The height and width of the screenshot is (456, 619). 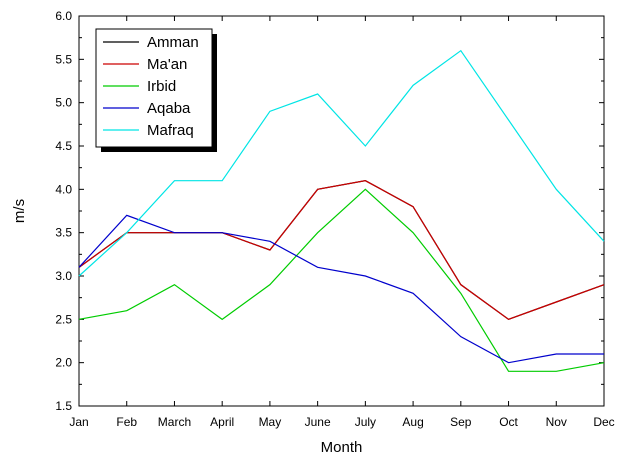 I want to click on x-tick-label-aug: Aug, so click(x=412, y=422).